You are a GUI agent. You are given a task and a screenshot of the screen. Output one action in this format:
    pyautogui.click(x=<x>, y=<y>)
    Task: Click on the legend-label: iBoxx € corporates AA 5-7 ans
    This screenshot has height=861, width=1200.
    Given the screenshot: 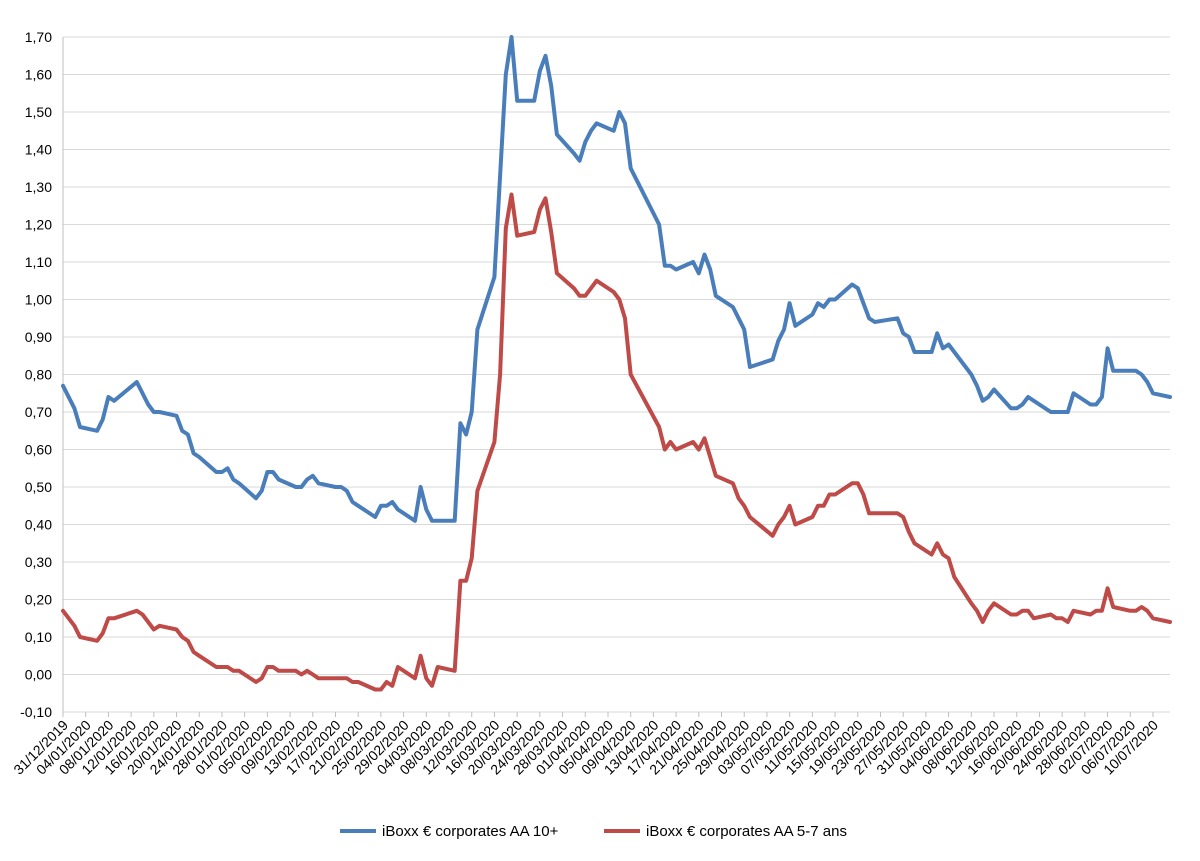 What is the action you would take?
    pyautogui.click(x=746, y=831)
    